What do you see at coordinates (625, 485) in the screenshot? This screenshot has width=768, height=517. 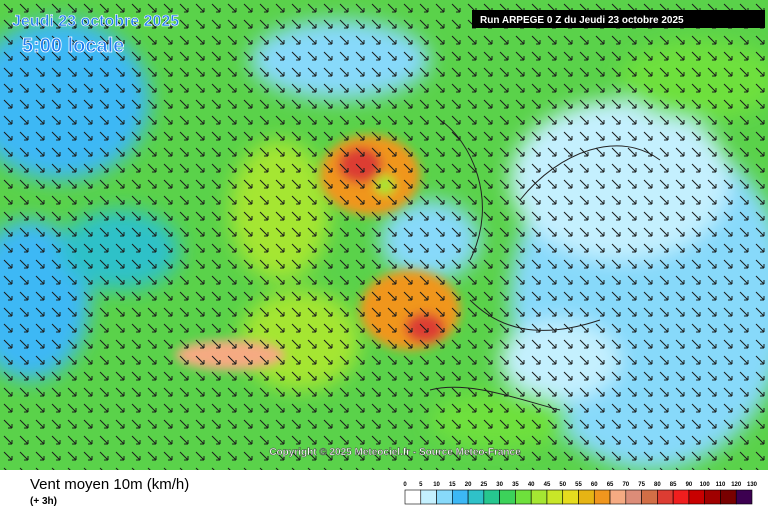 I see `scale-label: 70` at bounding box center [625, 485].